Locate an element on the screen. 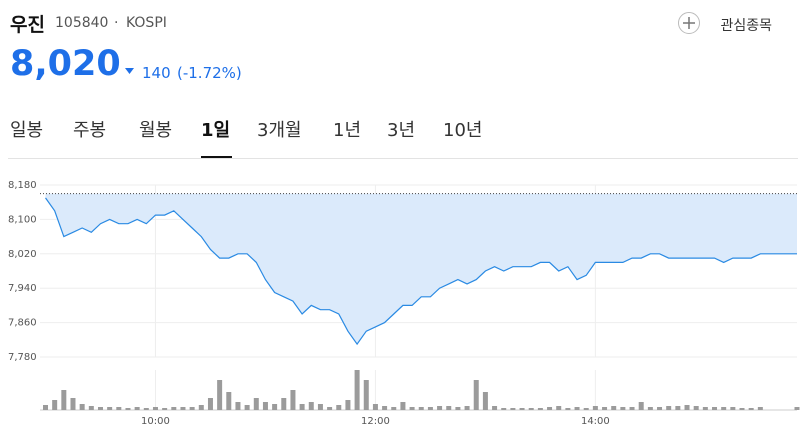 Image resolution: width=806 pixels, height=431 pixels. y-tick-label: 7,780 is located at coordinates (22, 357).